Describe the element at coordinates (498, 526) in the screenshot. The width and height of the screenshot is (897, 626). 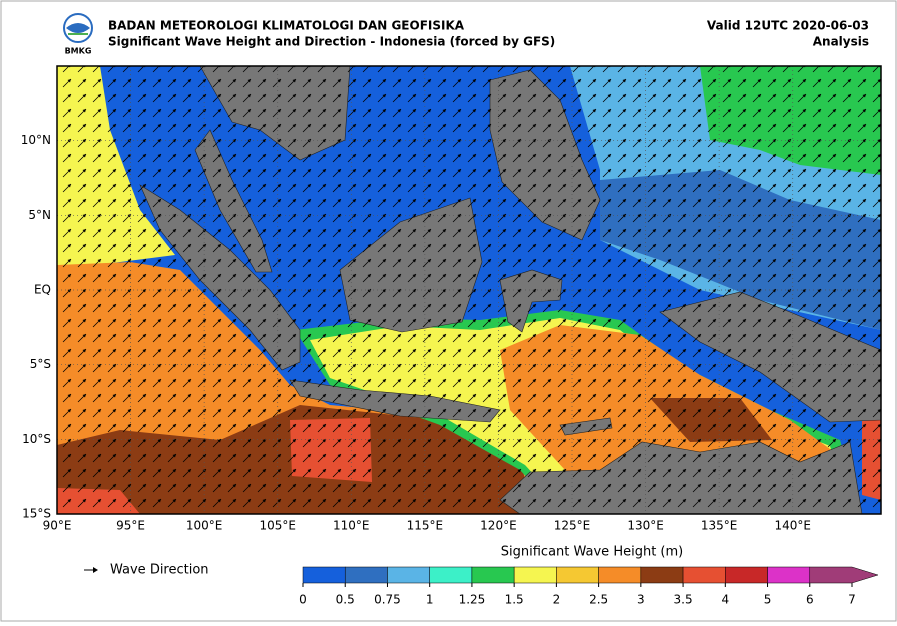
I see `lon-label: 120°E` at that location.